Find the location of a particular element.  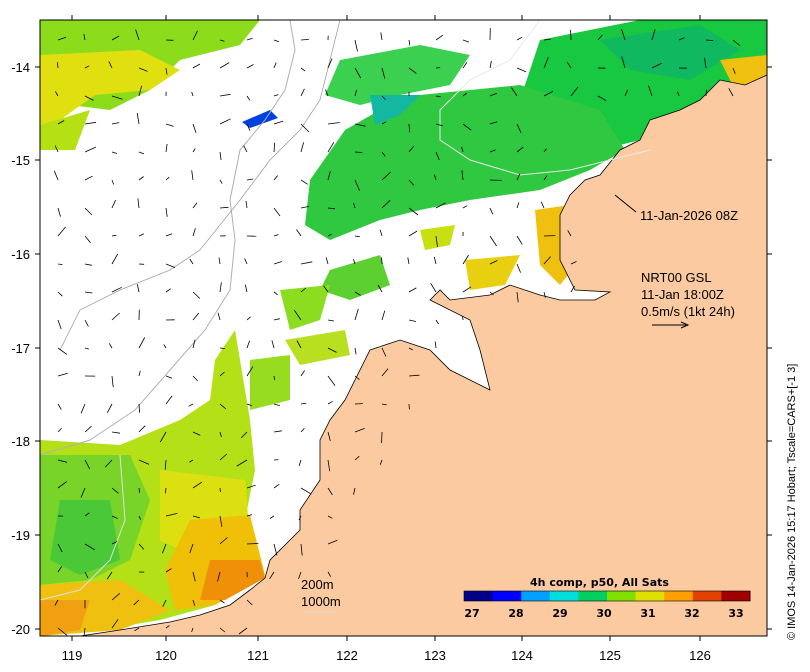

y-tick-label: -20 is located at coordinates (20, 629).